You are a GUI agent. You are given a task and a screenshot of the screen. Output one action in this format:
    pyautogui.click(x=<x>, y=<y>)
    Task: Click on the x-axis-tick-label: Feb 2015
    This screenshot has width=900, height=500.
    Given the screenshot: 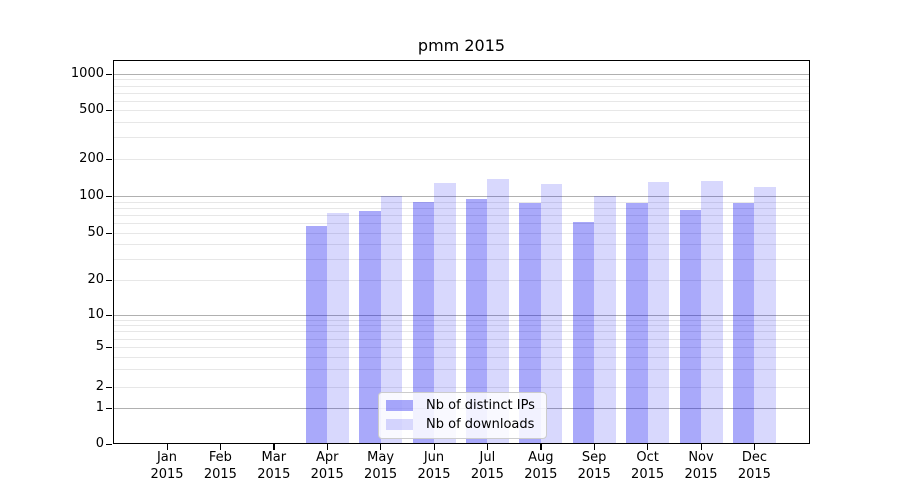 What is the action you would take?
    pyautogui.click(x=220, y=466)
    